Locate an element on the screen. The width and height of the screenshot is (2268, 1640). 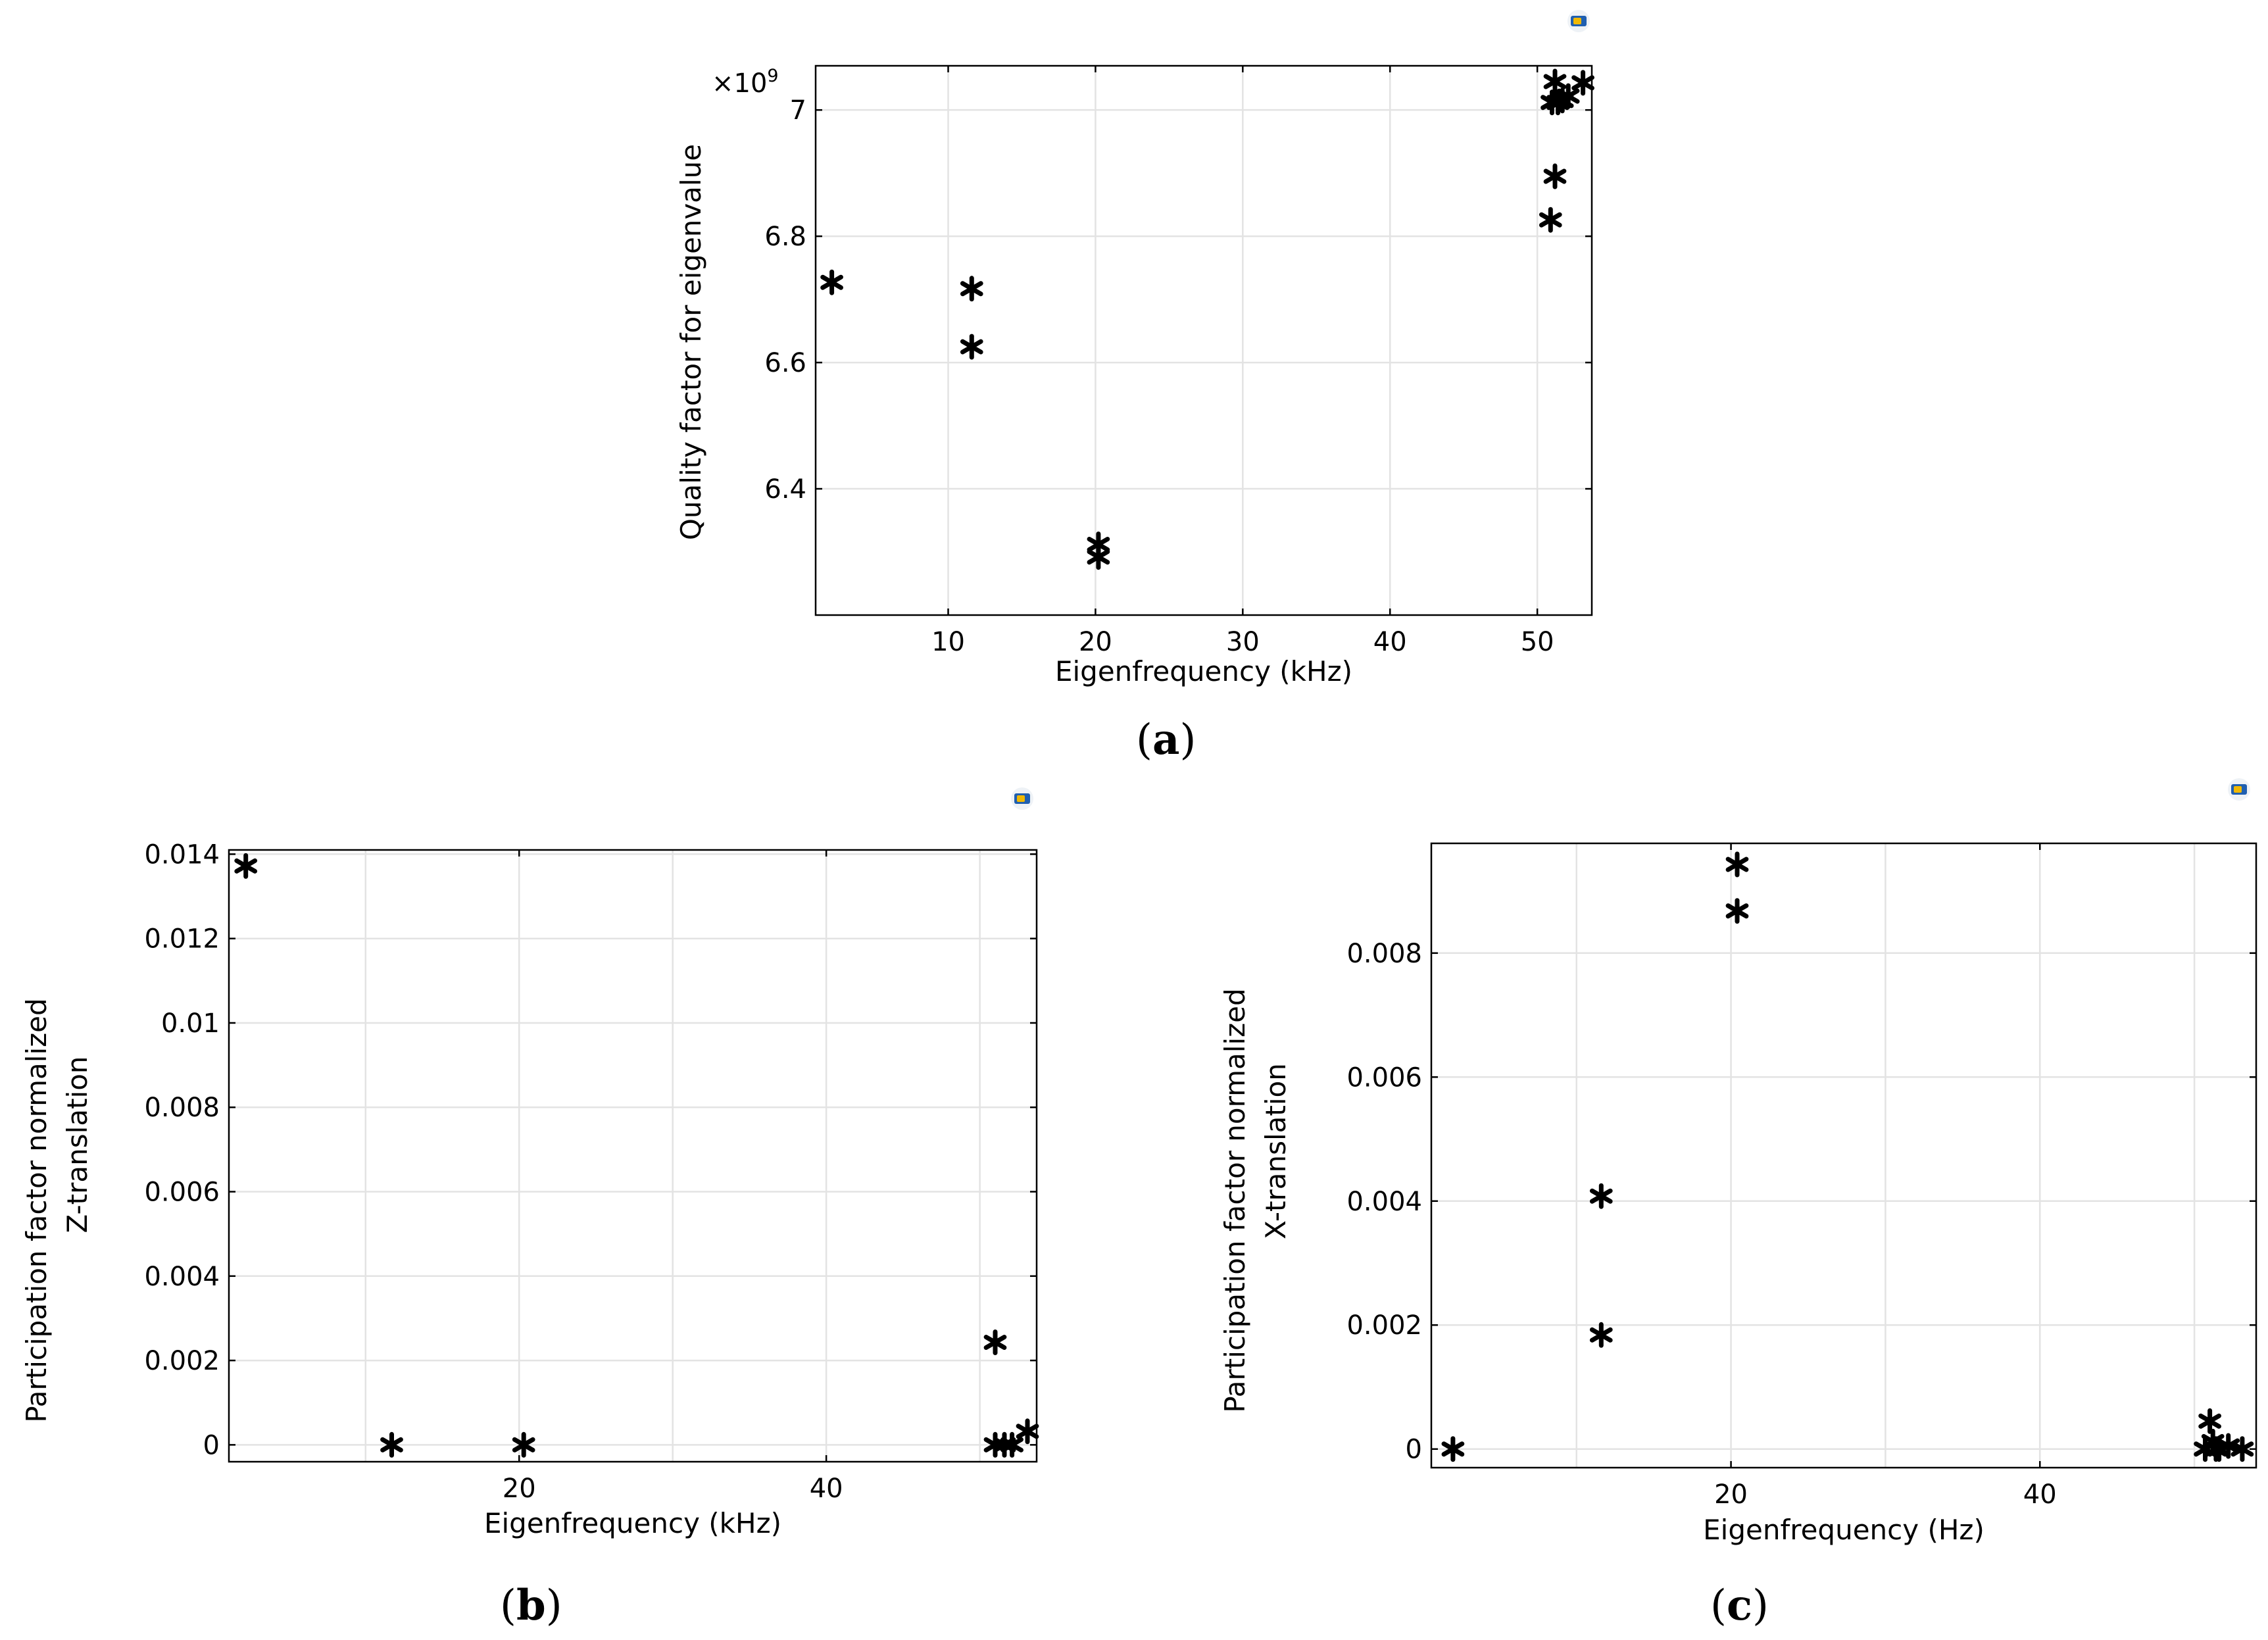
y-axis-title-line2: Z-translation is located at coordinates (77, 1144).